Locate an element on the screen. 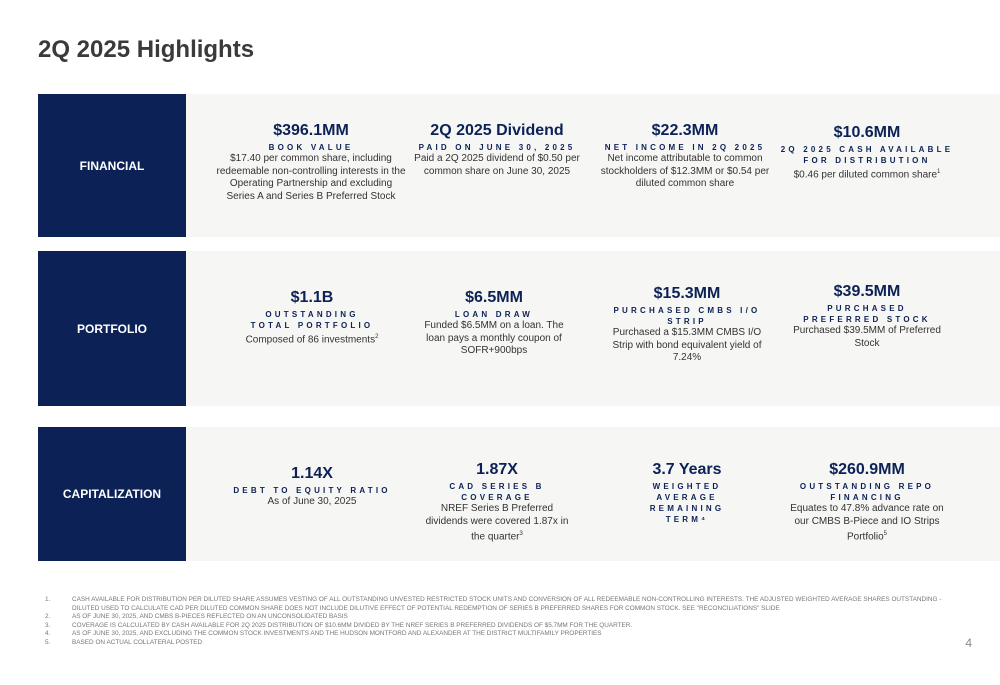 Image resolution: width=1000 pixels, height=685 pixels. metric-description: $0.46 per diluted common share is located at coordinates (865, 175).